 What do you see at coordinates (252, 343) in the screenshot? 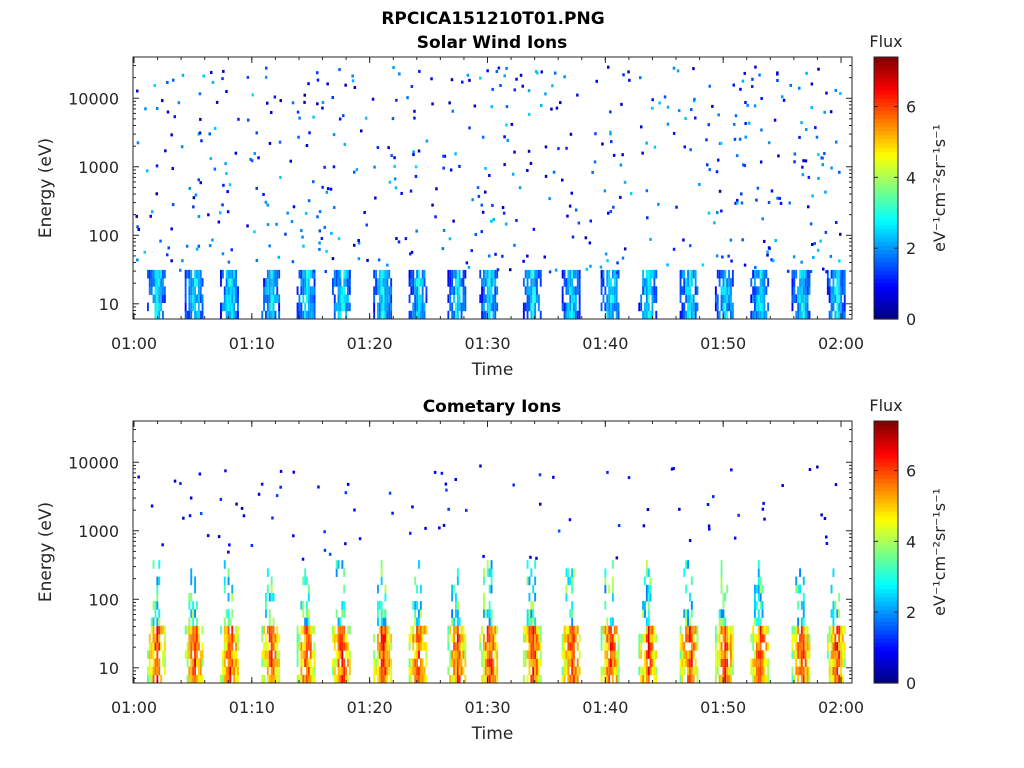
I see `x-tick-label: 01:10` at bounding box center [252, 343].